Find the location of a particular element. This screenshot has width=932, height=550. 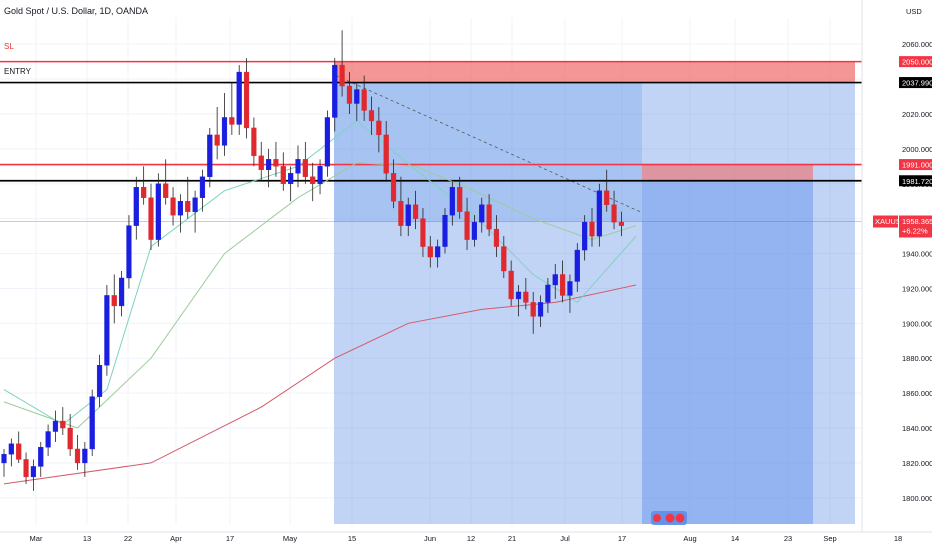

time-axis-label: Apr is located at coordinates (176, 538).